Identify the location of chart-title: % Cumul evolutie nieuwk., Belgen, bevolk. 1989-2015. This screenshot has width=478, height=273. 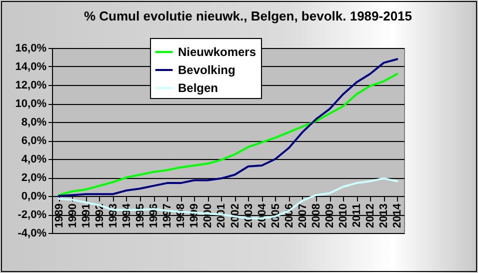
(248, 16).